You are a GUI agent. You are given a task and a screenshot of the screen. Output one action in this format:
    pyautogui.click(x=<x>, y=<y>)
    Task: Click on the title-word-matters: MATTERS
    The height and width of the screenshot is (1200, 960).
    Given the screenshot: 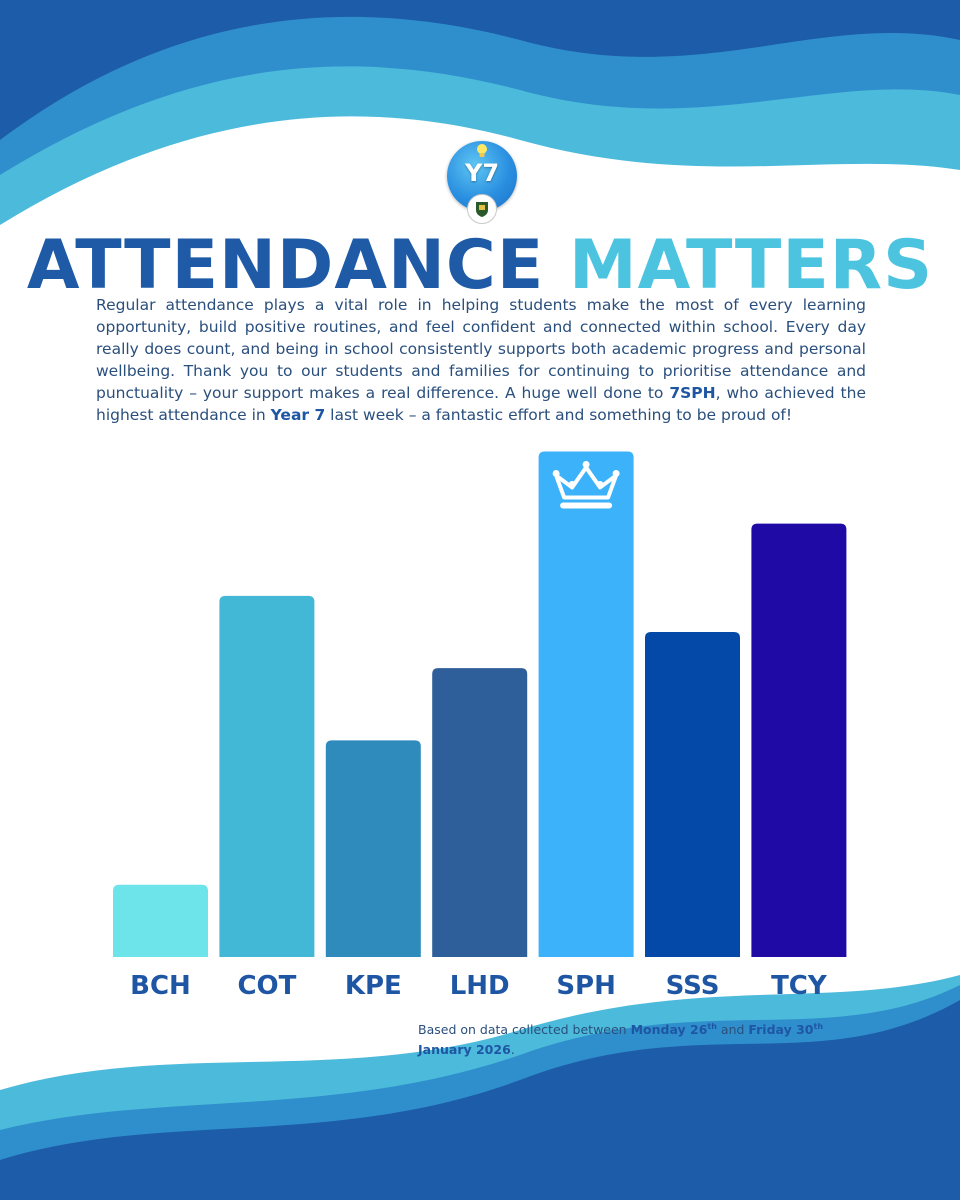 What is the action you would take?
    pyautogui.click(x=751, y=265)
    